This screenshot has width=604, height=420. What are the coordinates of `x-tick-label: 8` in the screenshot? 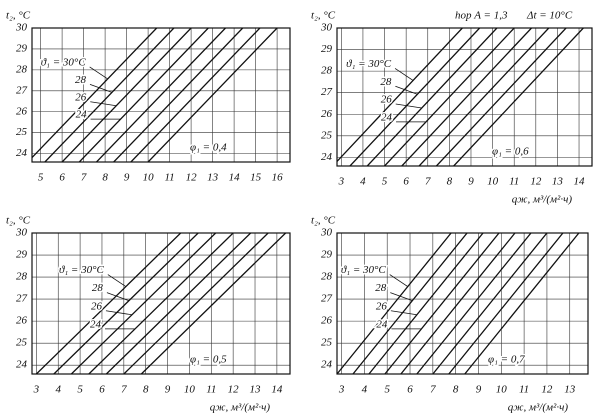 It's located at (450, 182).